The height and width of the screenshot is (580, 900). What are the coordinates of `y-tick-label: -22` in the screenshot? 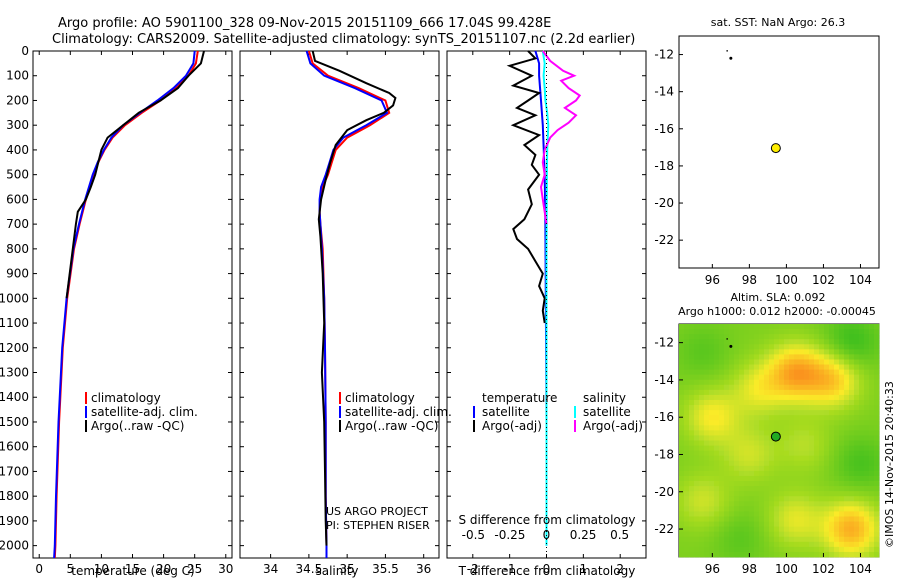 It's located at (664, 240).